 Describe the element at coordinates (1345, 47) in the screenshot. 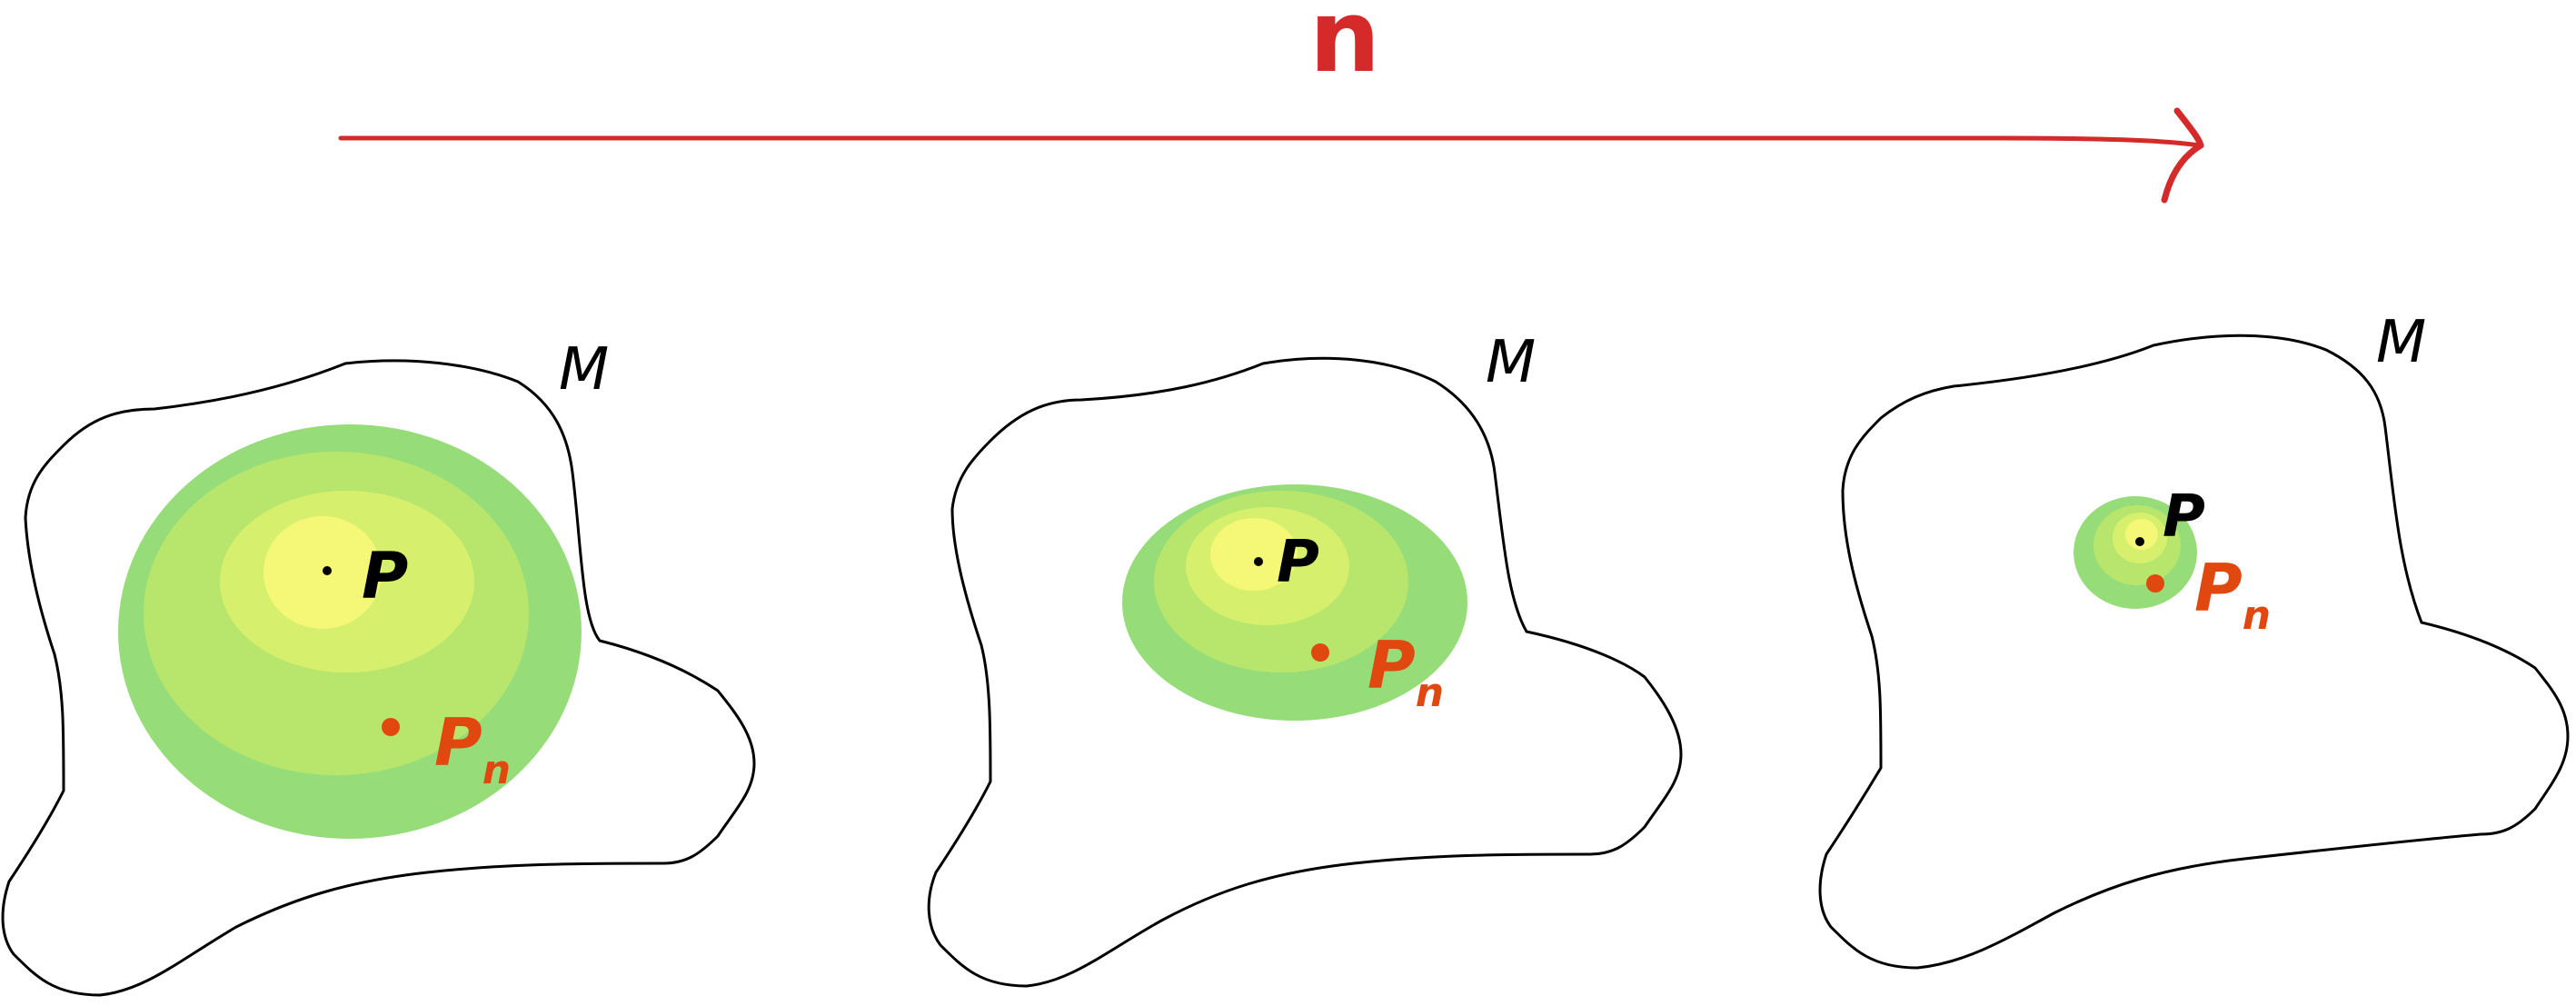

I see `arrow-label: n` at that location.